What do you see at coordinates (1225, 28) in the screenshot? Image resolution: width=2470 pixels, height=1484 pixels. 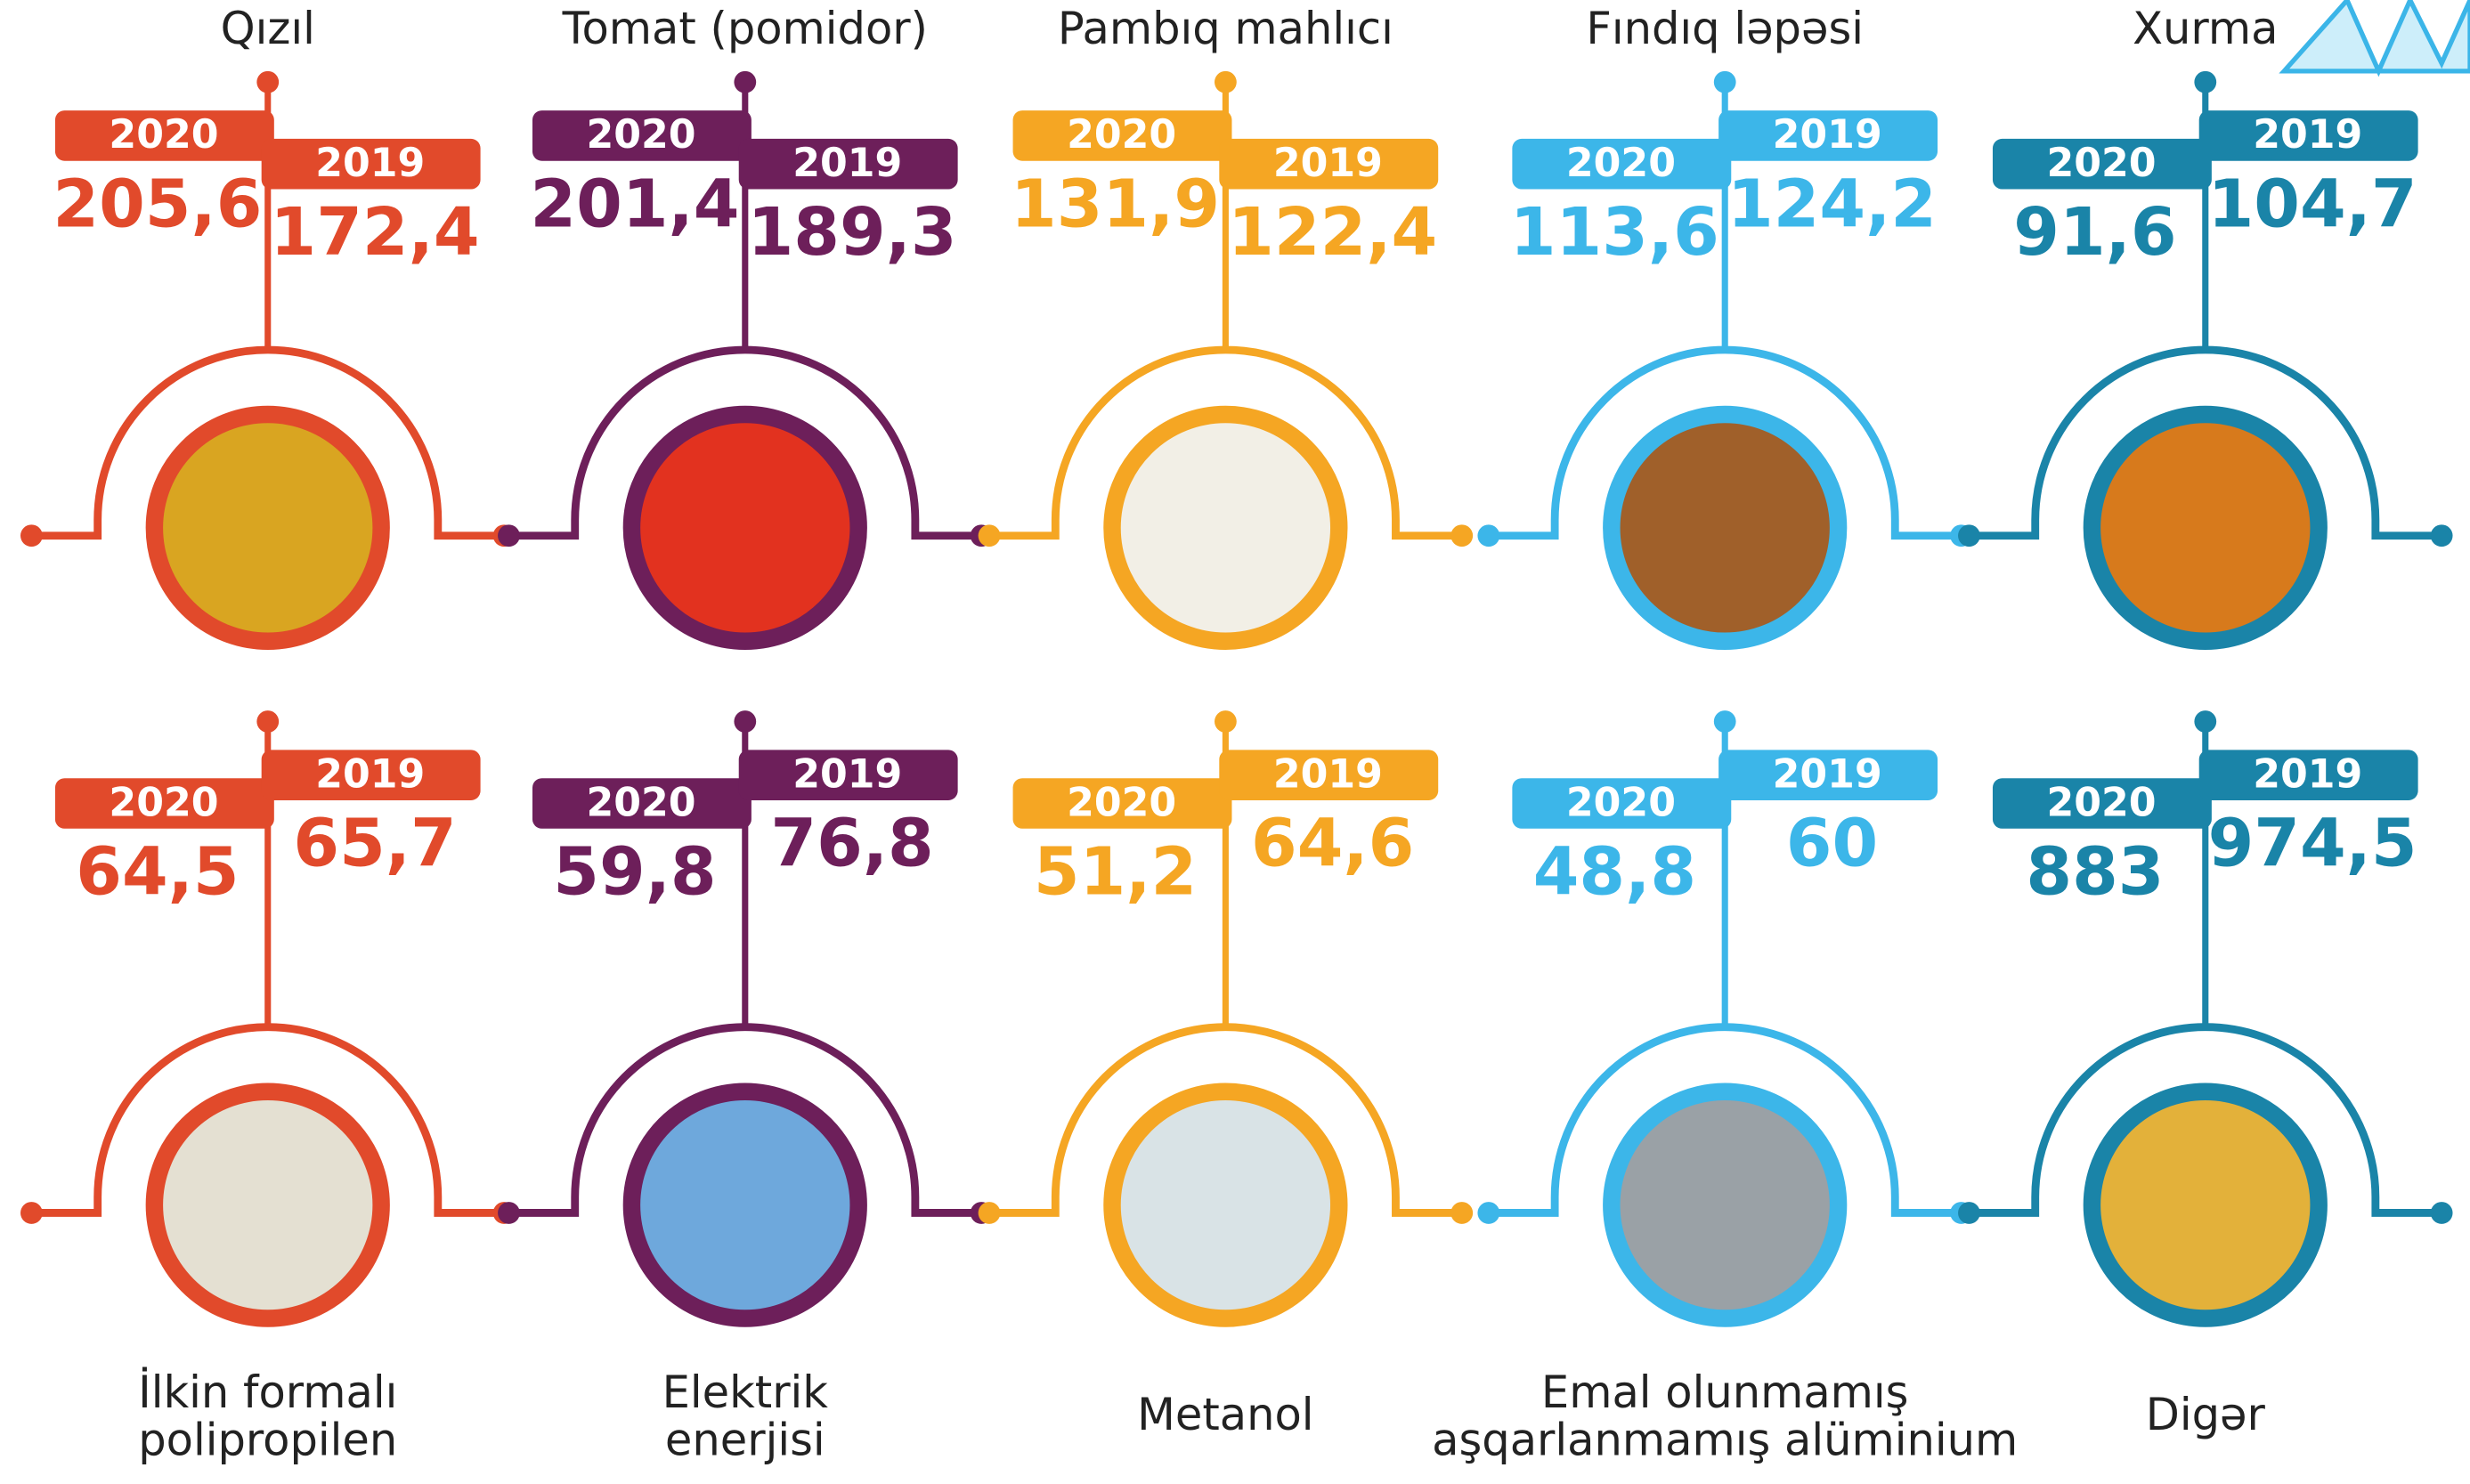 I see `item-name: Pambıq mahlıcı` at bounding box center [1225, 28].